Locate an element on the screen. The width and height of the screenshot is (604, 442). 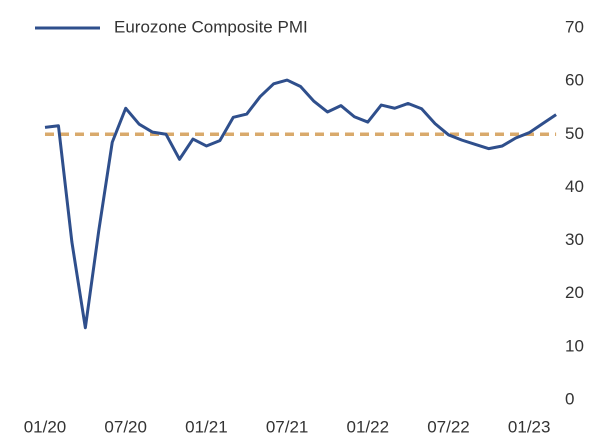
y-tick-label: 50 is located at coordinates (574, 133).